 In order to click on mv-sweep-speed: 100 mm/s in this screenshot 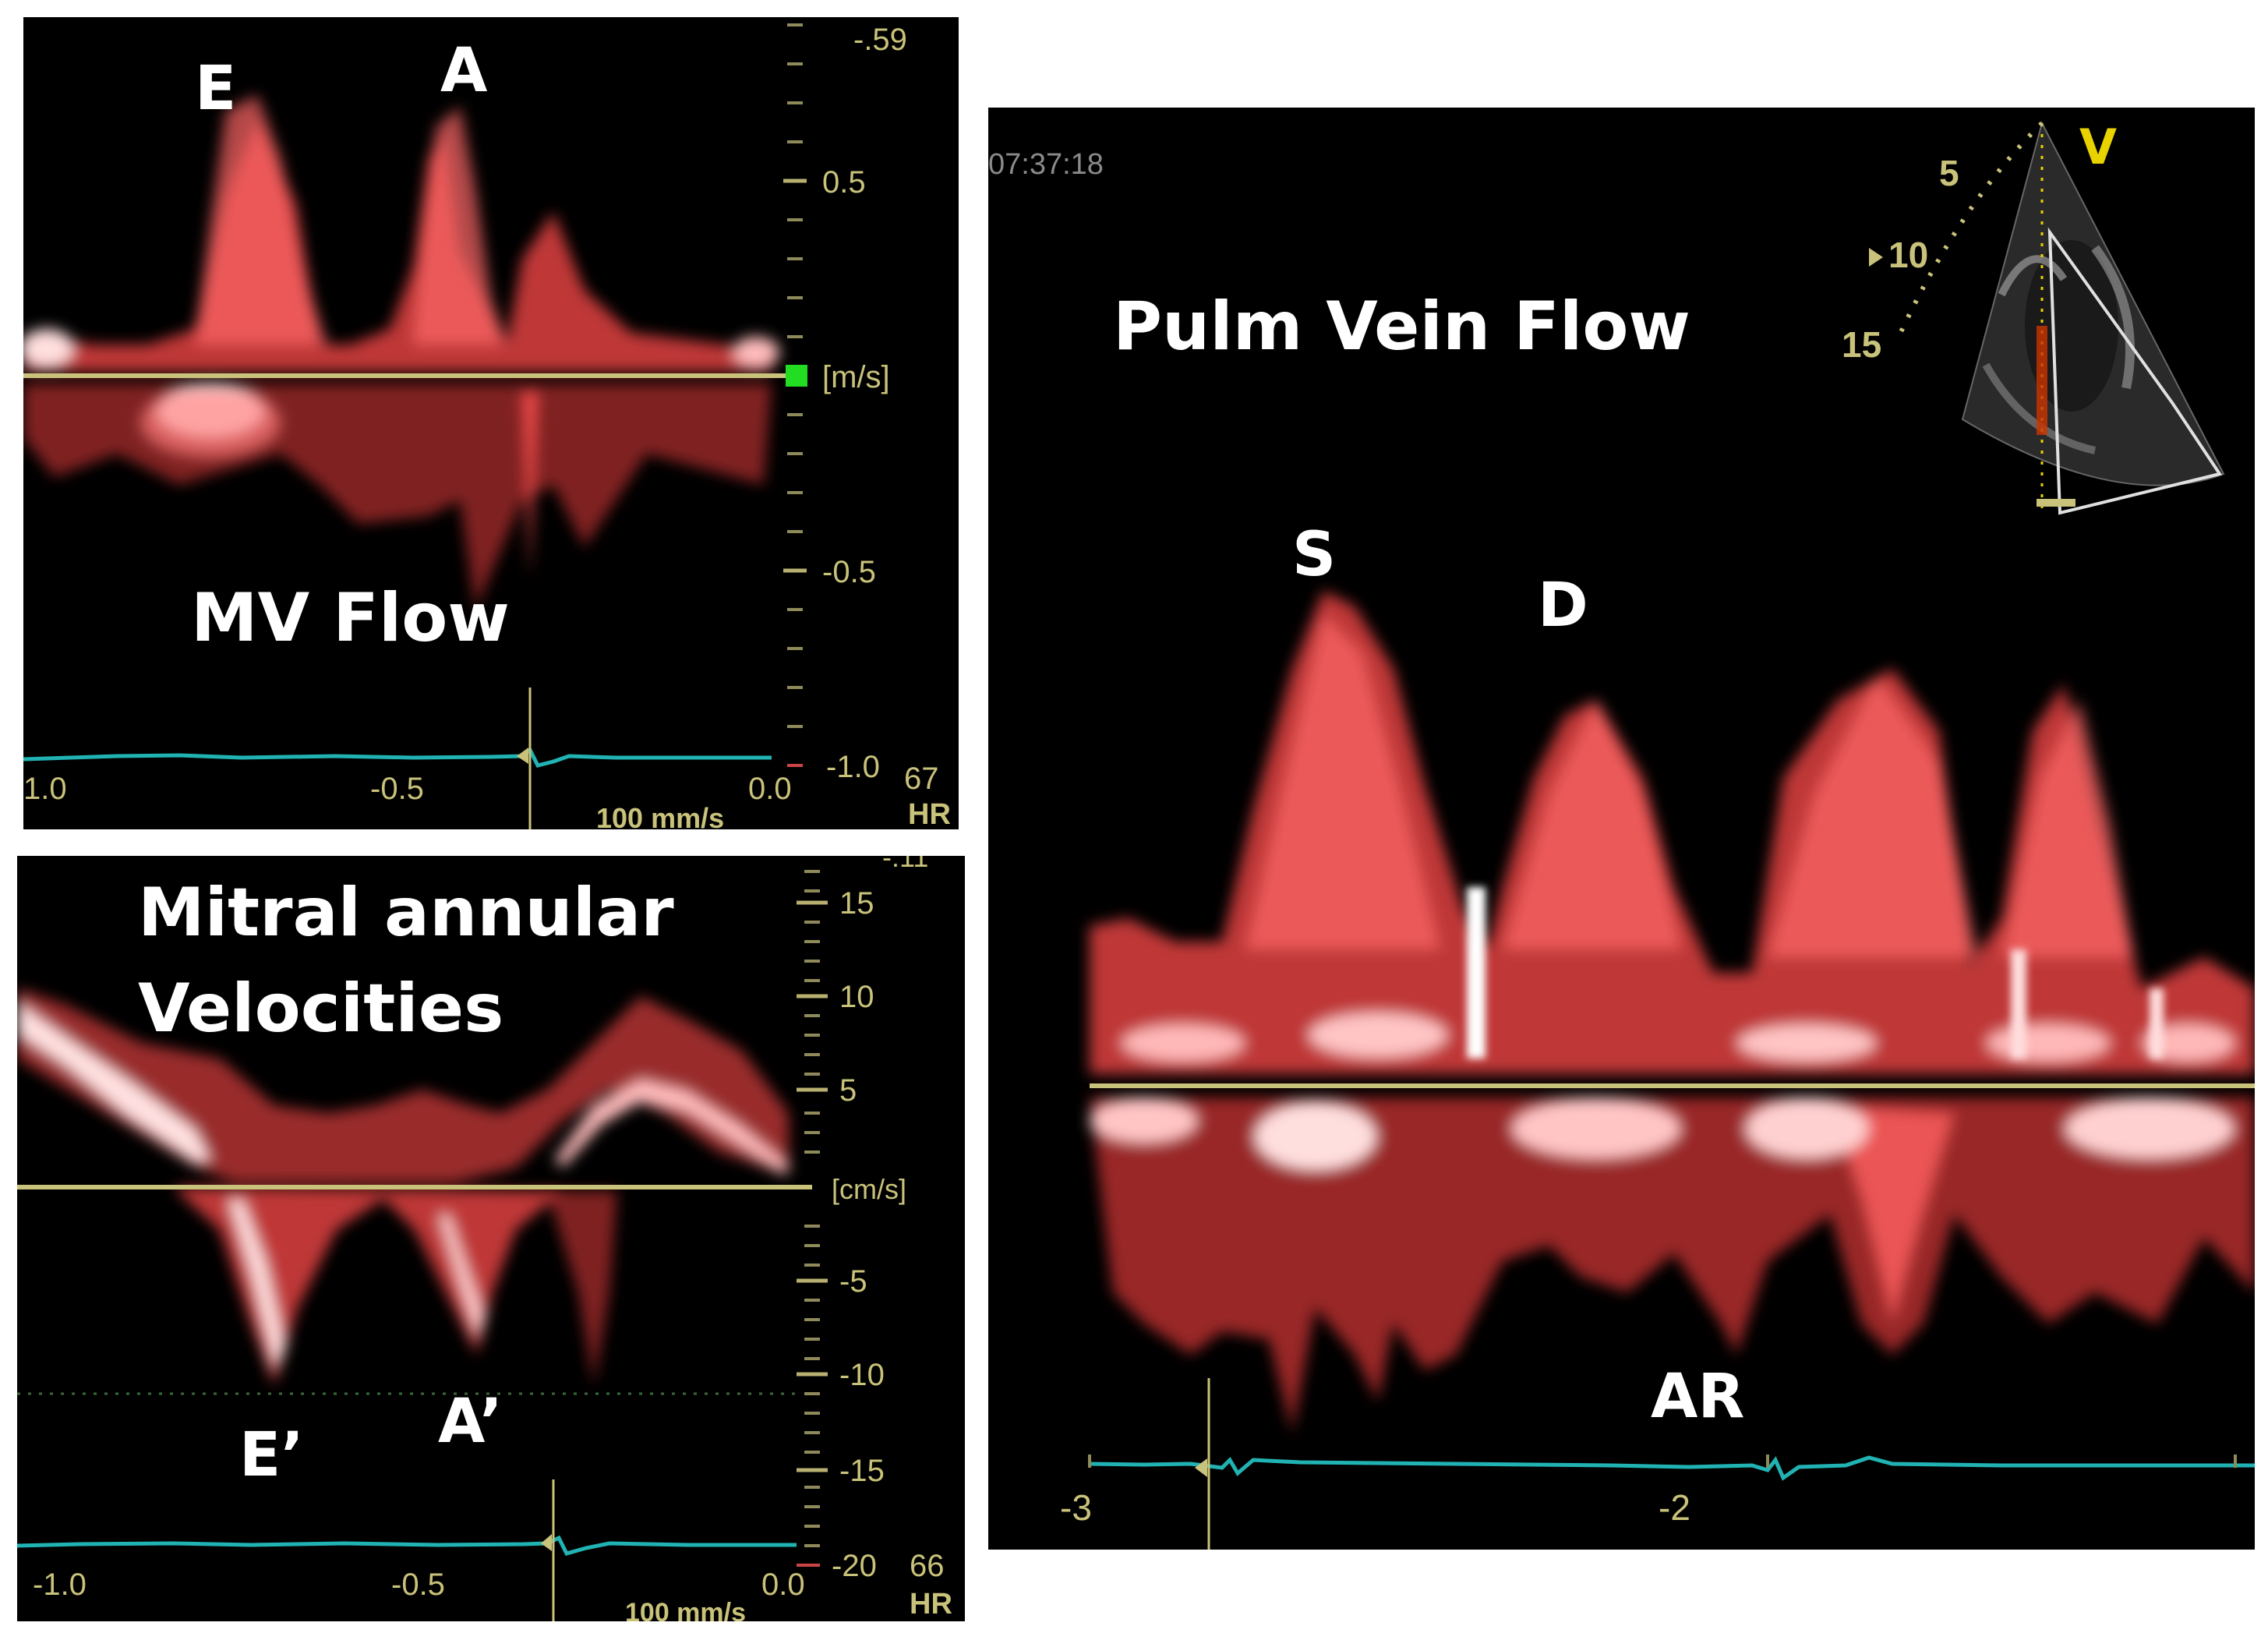, I will do `click(660, 815)`.